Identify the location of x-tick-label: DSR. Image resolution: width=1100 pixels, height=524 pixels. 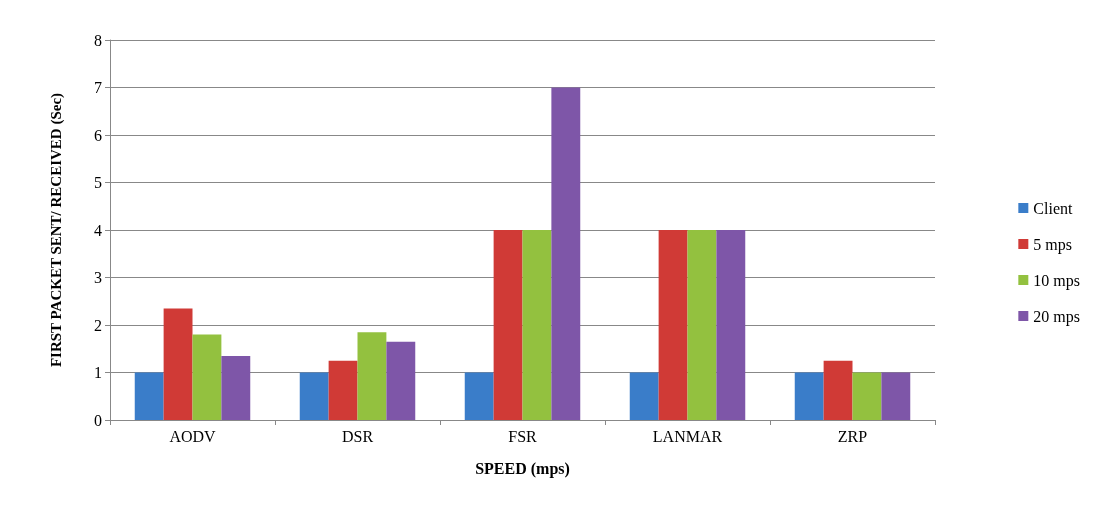
(357, 436).